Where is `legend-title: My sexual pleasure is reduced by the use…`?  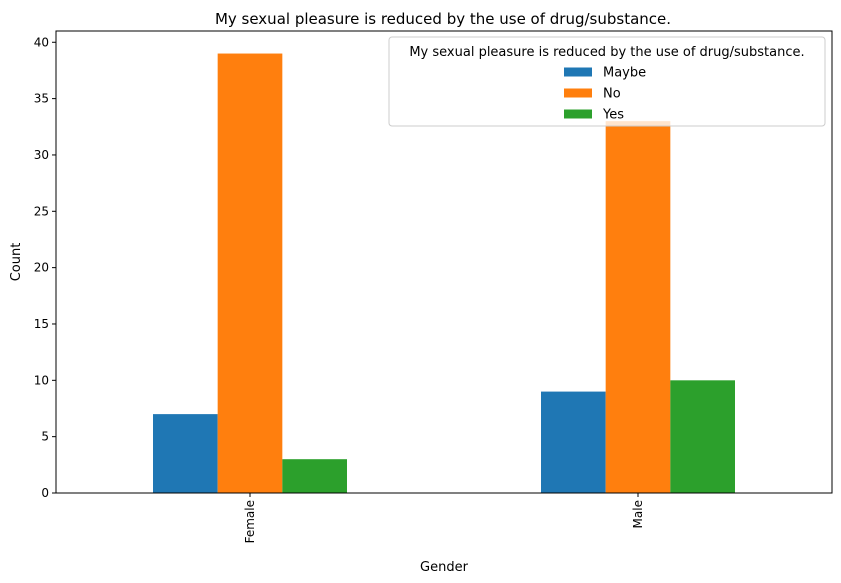 legend-title: My sexual pleasure is reduced by the use… is located at coordinates (606, 52).